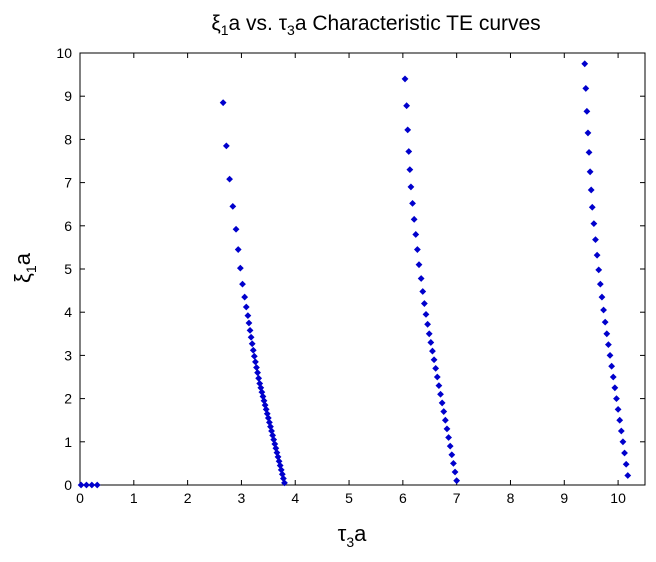  I want to click on ylabel-rest: a, so click(22, 258).